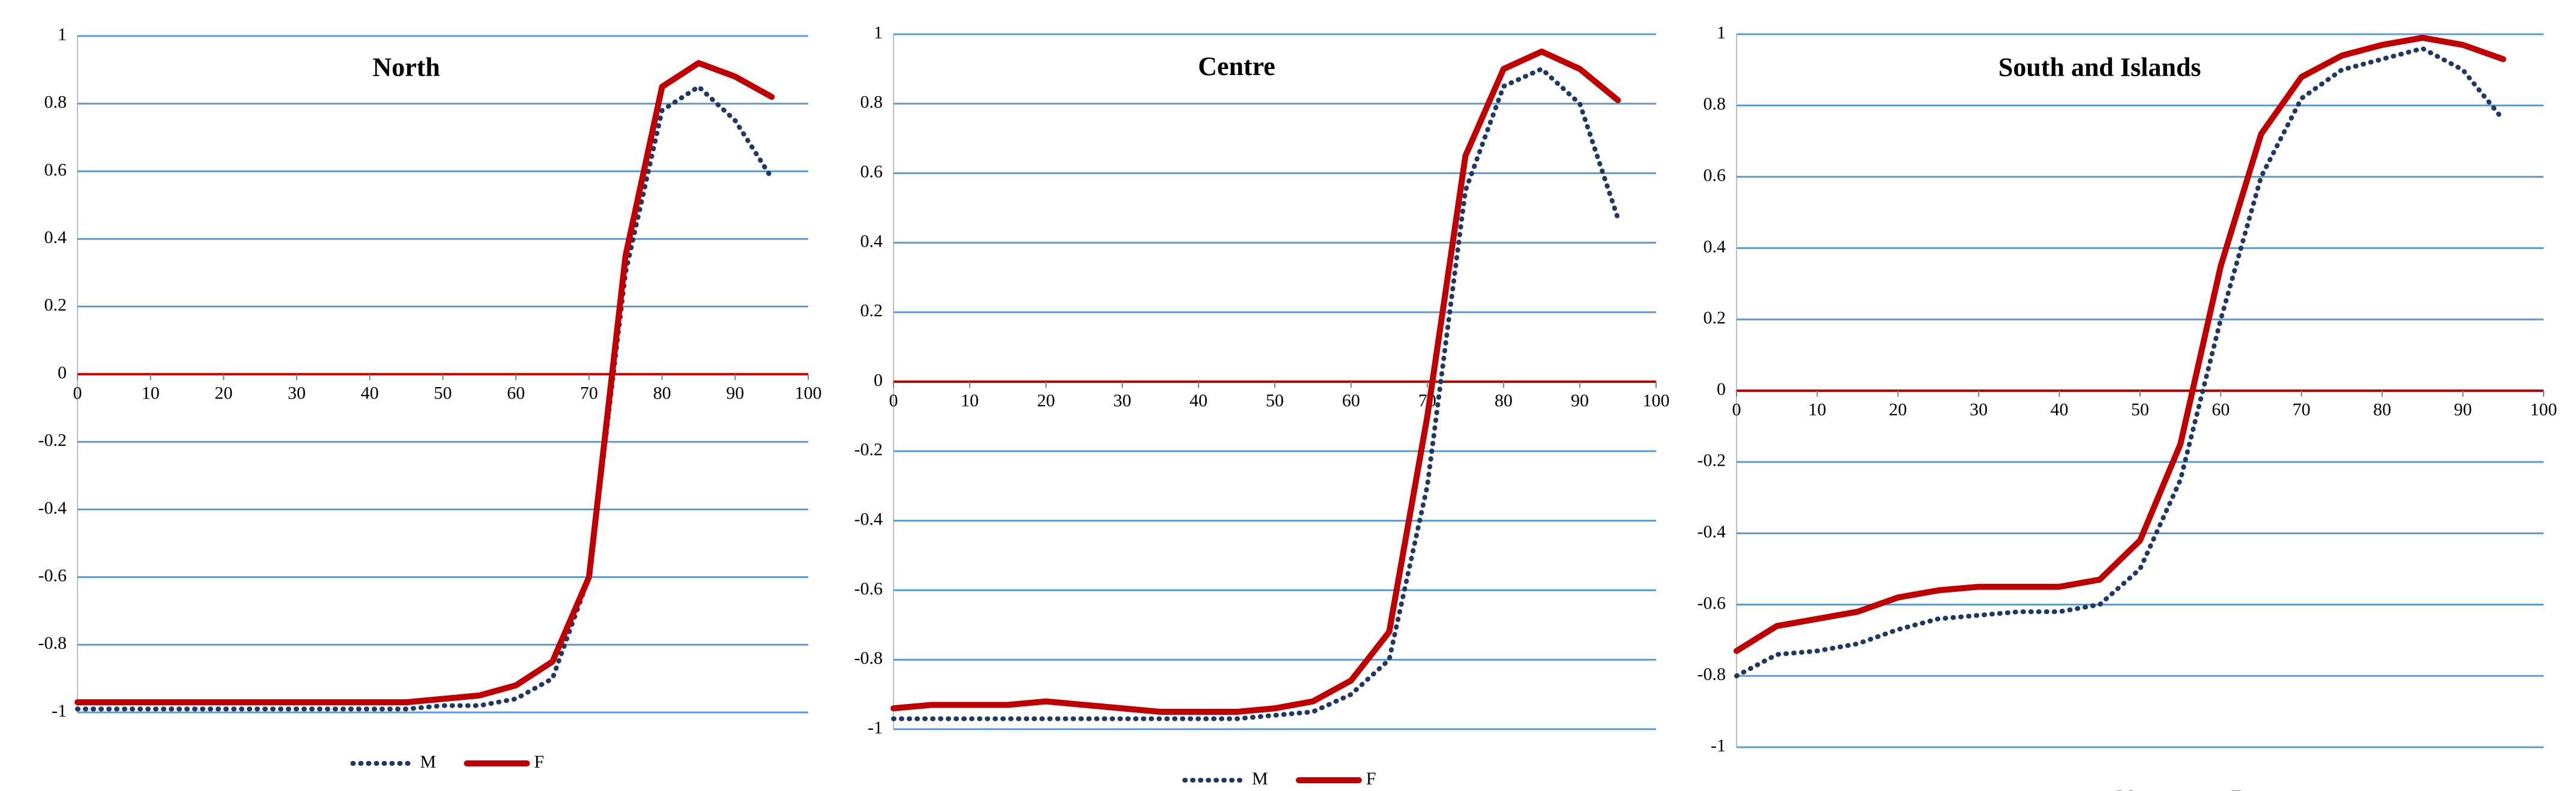 Image resolution: width=2576 pixels, height=791 pixels. What do you see at coordinates (1236, 66) in the screenshot?
I see `chart-title: Centre` at bounding box center [1236, 66].